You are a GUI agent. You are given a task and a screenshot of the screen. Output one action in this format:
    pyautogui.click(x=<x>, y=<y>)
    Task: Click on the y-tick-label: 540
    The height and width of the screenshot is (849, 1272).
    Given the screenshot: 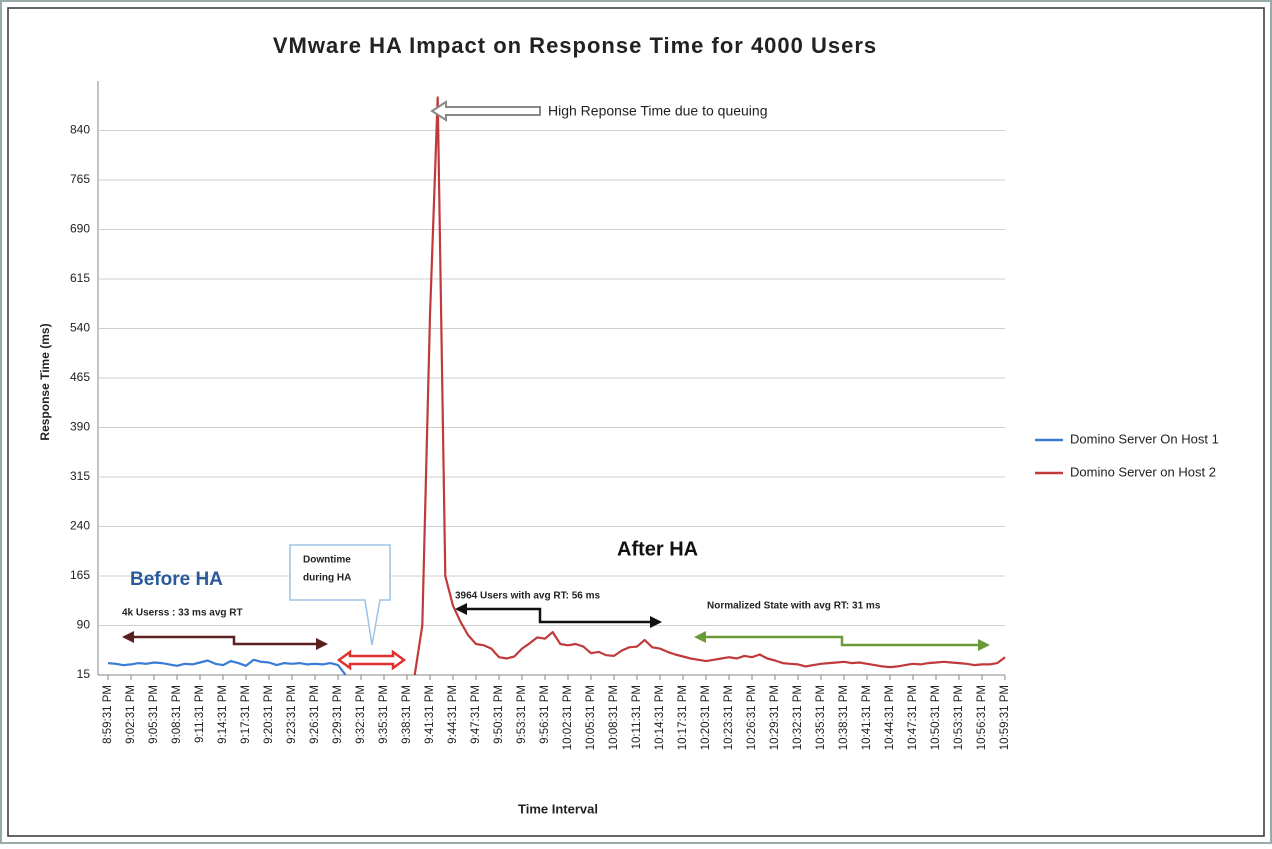 What is the action you would take?
    pyautogui.click(x=80, y=328)
    